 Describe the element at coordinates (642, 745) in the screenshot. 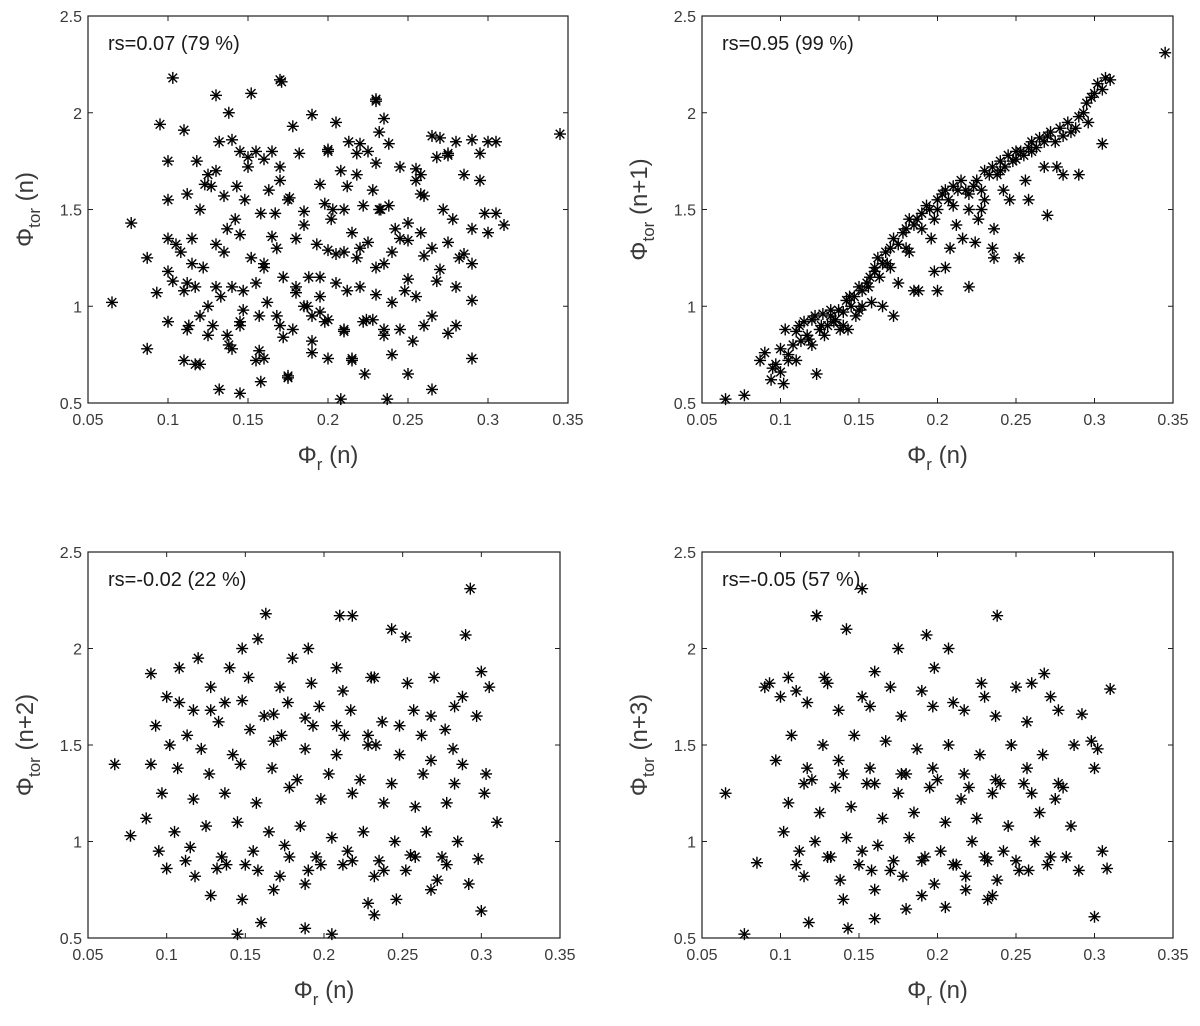

I see `y-axis-title: Φtor (n+3)` at that location.